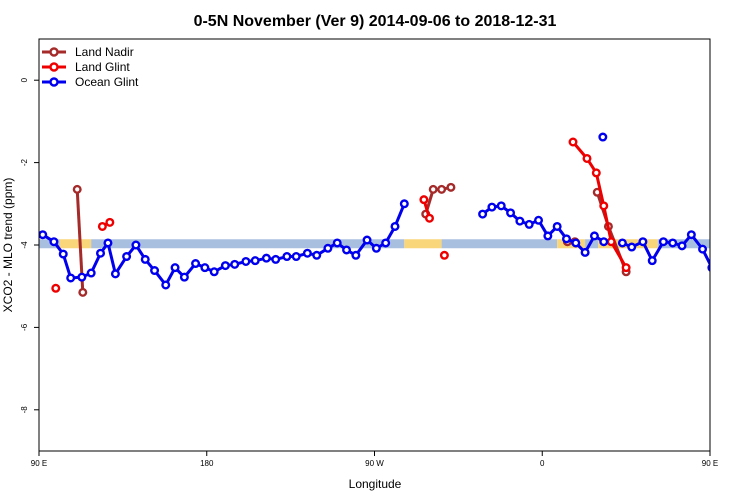 Image resolution: width=750 pixels, height=500 pixels. Describe the element at coordinates (102, 67) in the screenshot. I see `legend-label: Land Glint` at that location.